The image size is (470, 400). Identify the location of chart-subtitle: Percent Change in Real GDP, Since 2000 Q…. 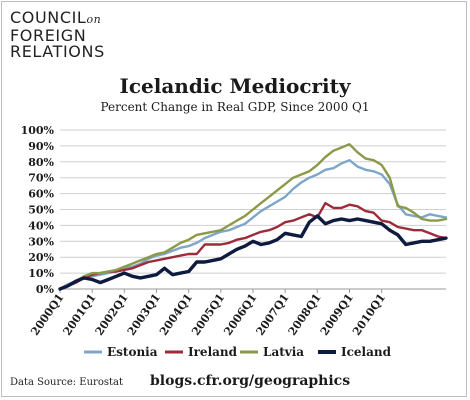
(235, 107).